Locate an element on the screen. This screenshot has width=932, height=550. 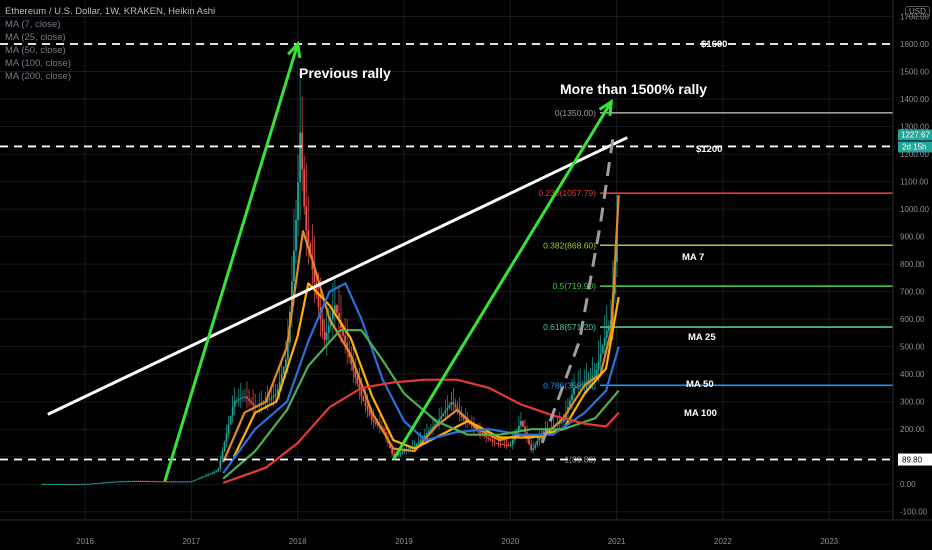
price-tick: 1700.00 is located at coordinates (914, 17).